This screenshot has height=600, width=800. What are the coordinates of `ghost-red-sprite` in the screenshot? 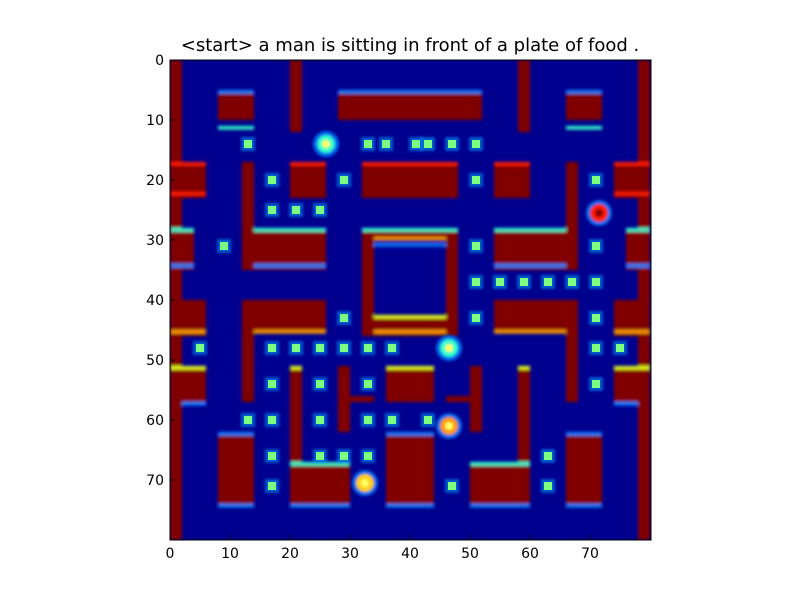 It's located at (599, 213).